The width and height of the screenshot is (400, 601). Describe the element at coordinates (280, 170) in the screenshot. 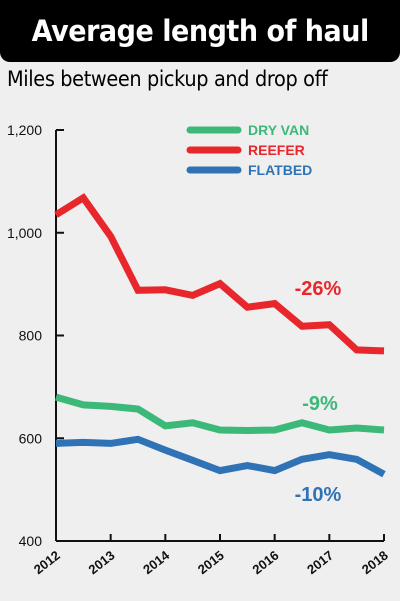

I see `legend-label-flatbed: FLATBED` at that location.